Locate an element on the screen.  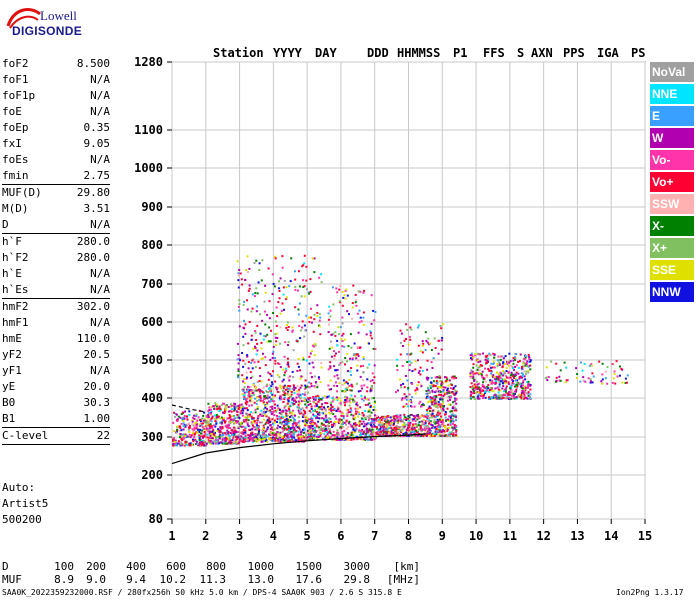
param-value: N/A is located at coordinates (100, 111).